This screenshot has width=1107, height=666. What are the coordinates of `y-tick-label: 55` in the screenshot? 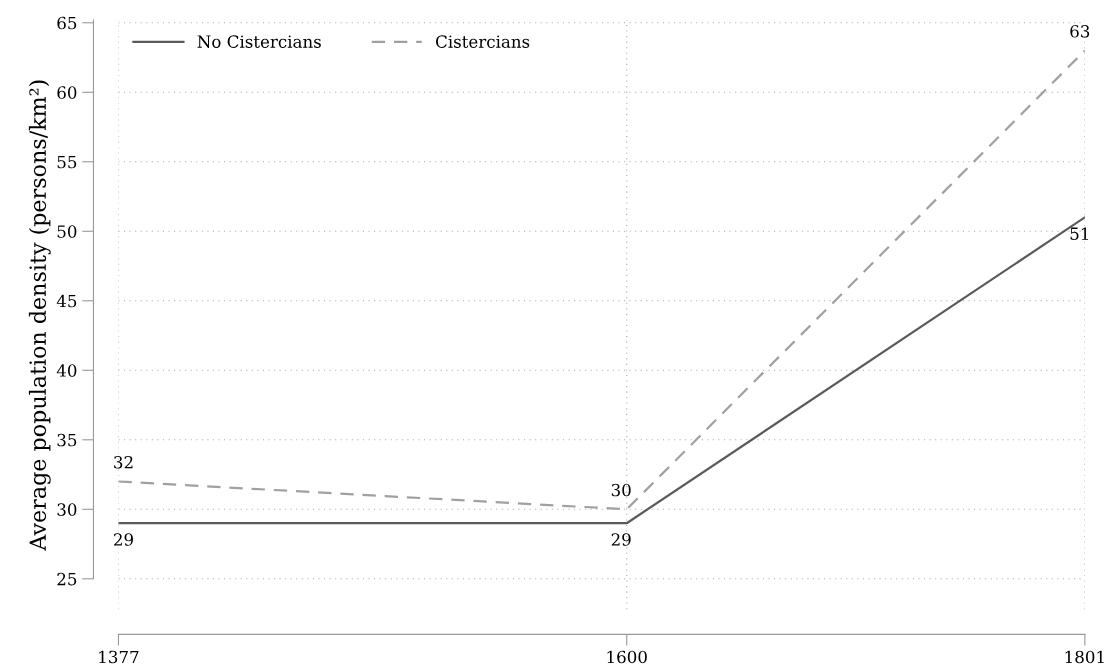 It's located at (67, 162).